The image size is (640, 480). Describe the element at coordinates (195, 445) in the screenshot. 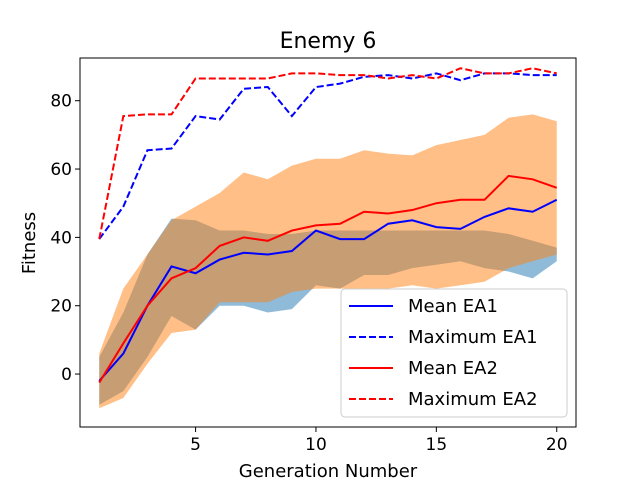

I see `x-tick-label: 5` at that location.